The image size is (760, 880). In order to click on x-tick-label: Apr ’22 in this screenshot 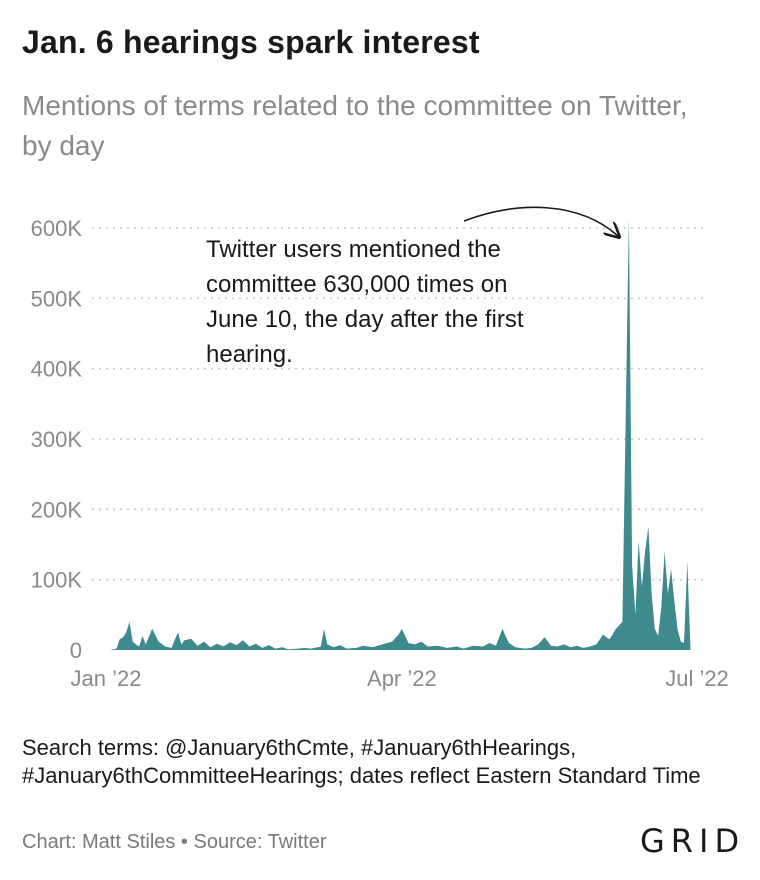, I will do `click(402, 678)`.